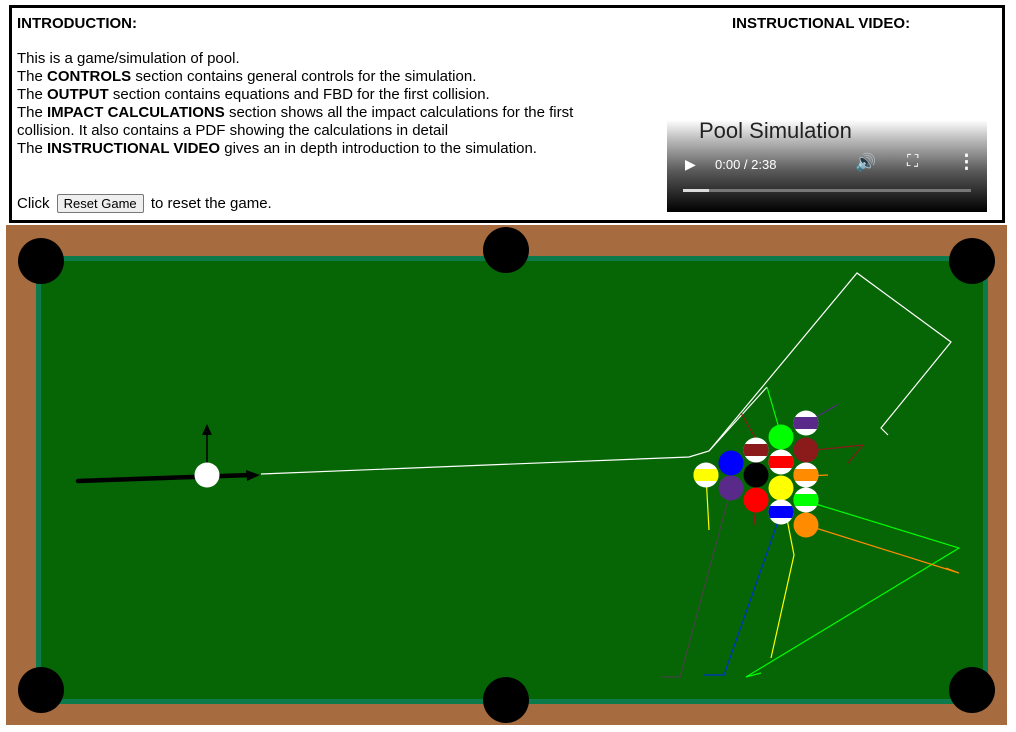 This screenshot has width=1016, height=732. I want to click on pocket-top-middle, so click(506, 250).